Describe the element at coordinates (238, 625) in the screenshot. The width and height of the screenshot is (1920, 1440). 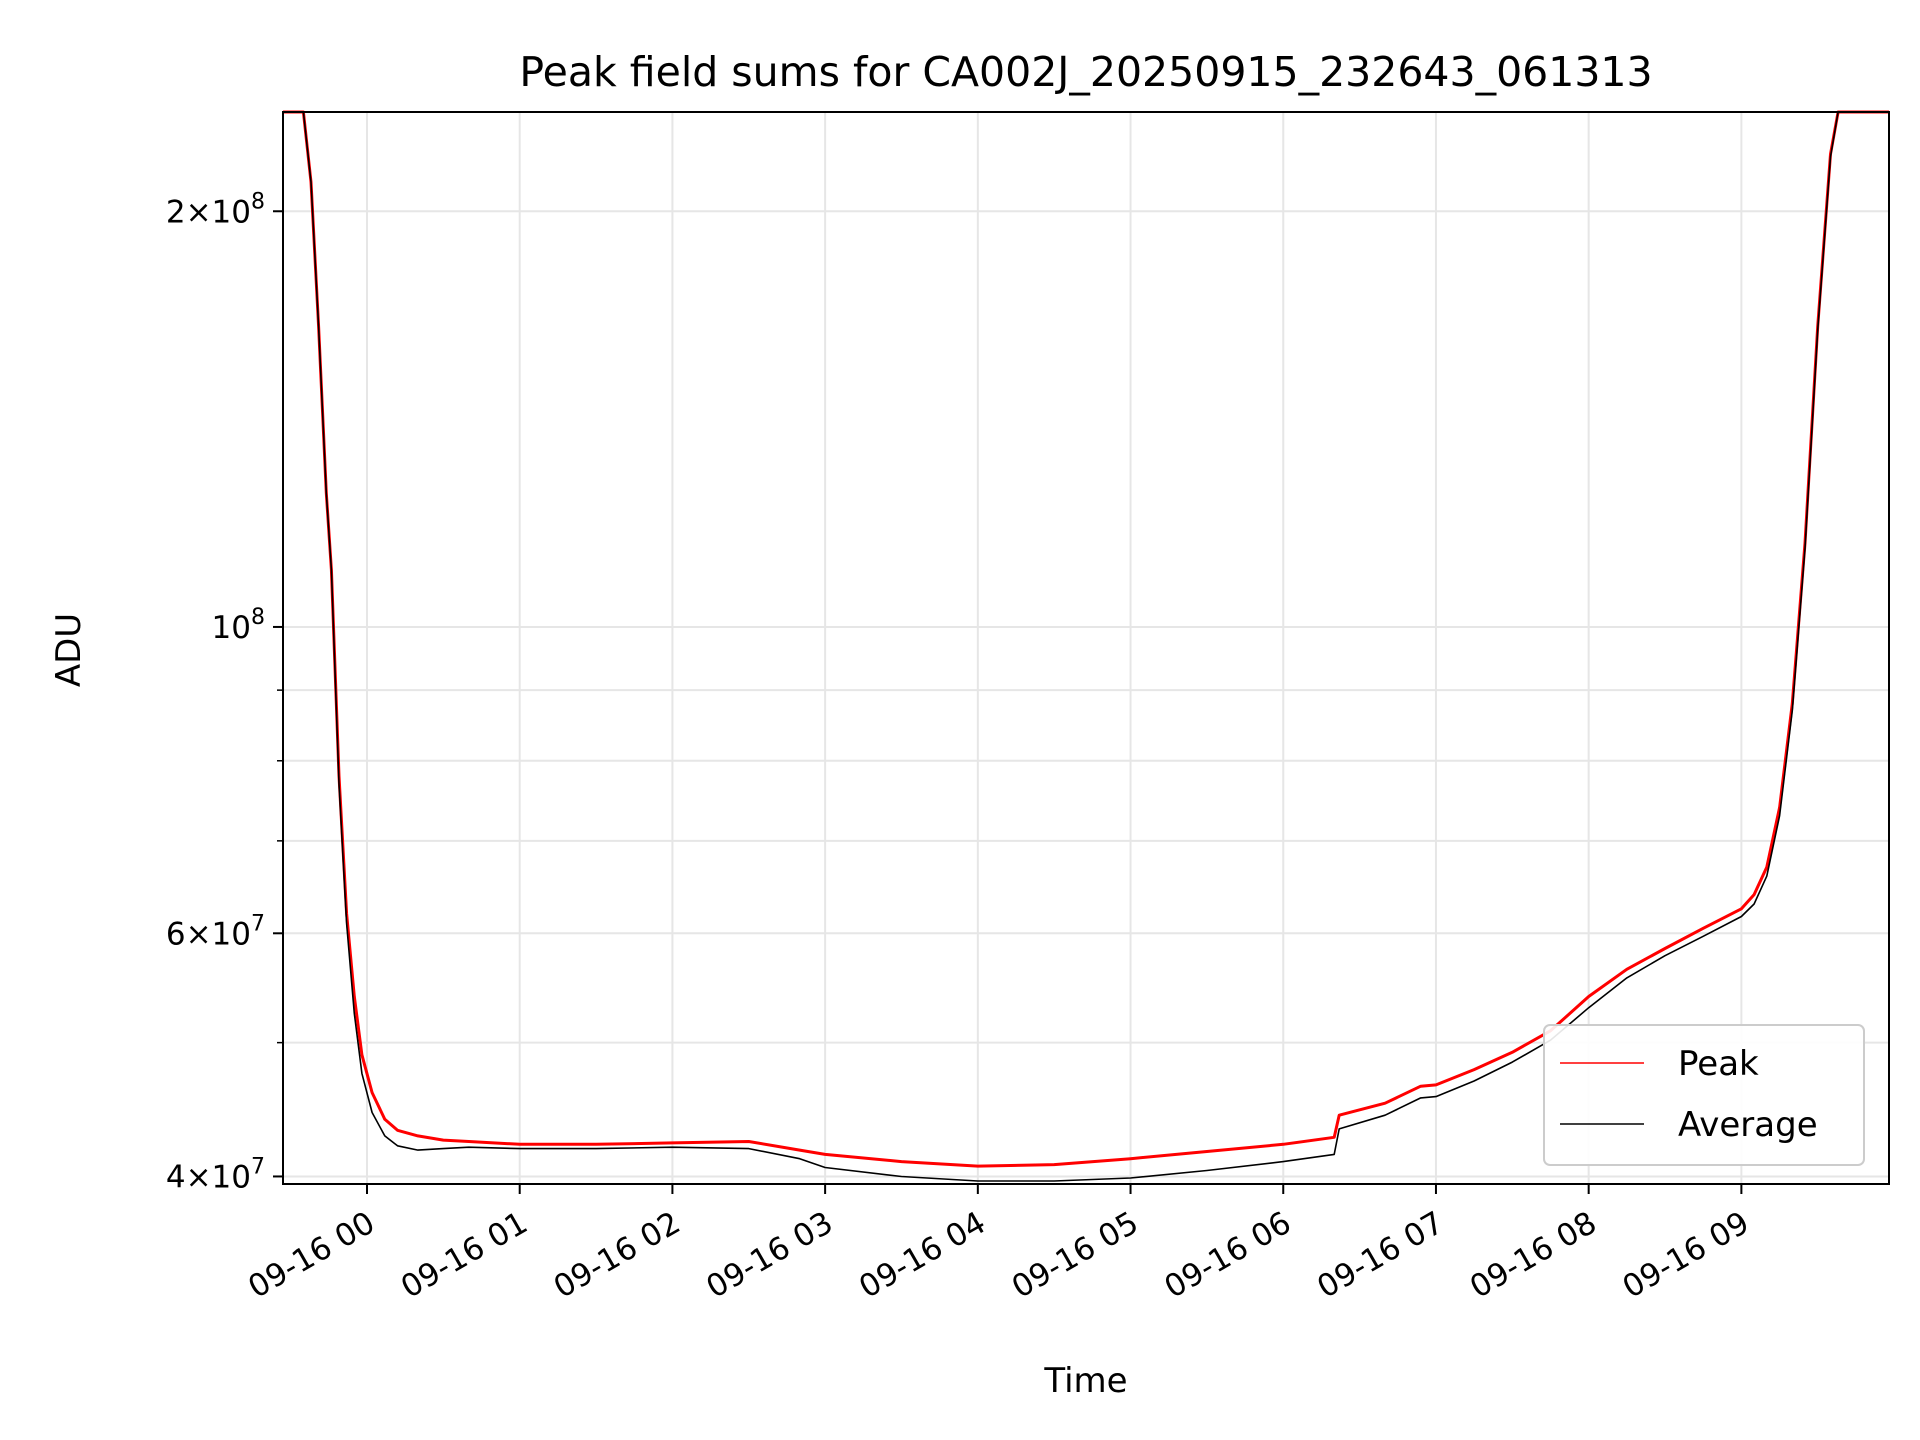
I see `y-tick-label: 108` at that location.